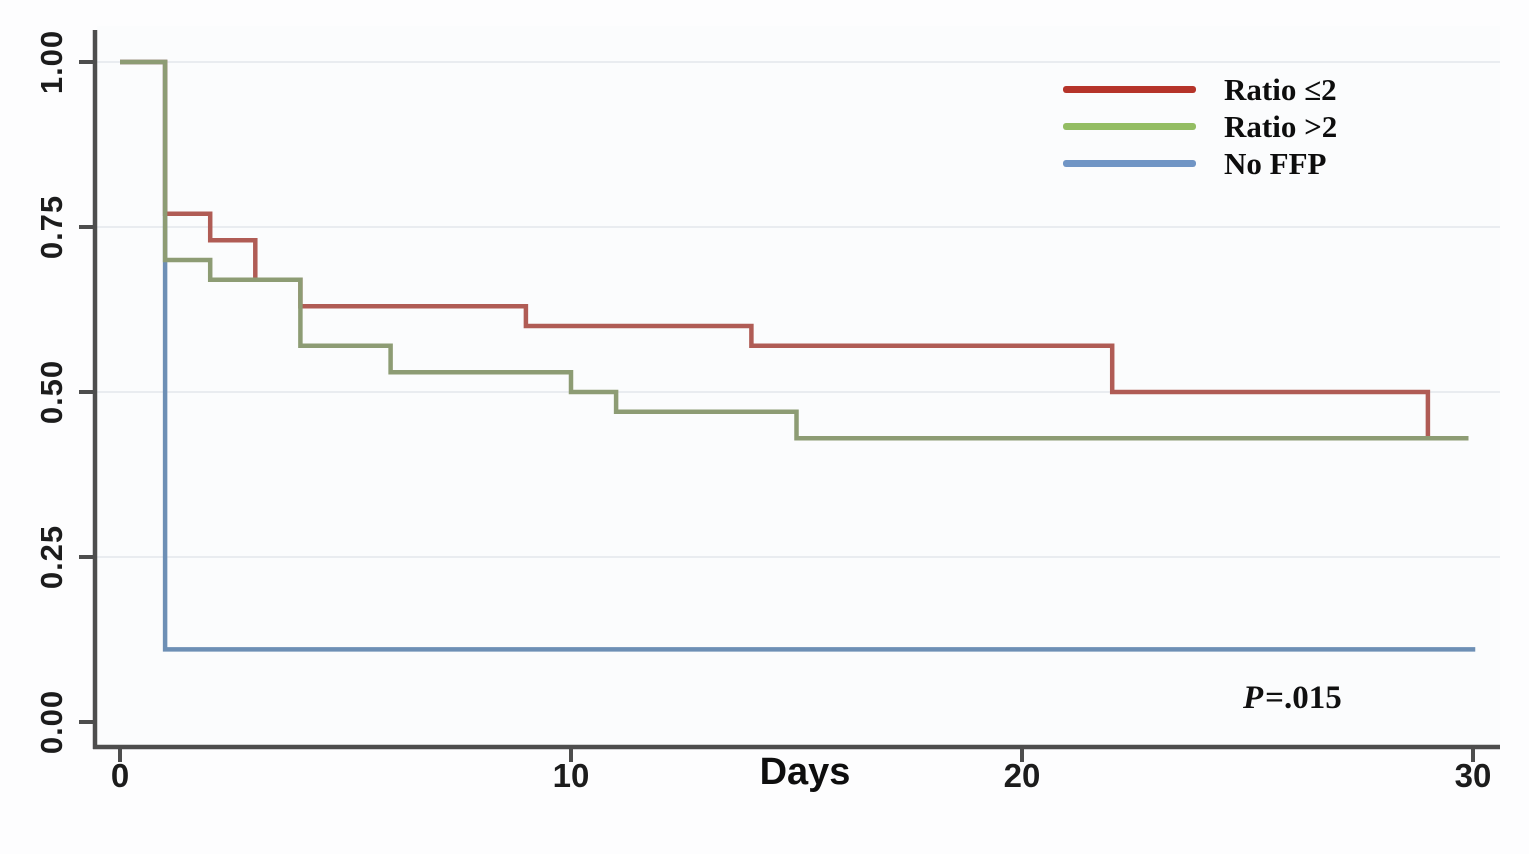 This screenshot has height=854, width=1529. I want to click on legend-item-no-ffp: No FFP, so click(1200, 163).